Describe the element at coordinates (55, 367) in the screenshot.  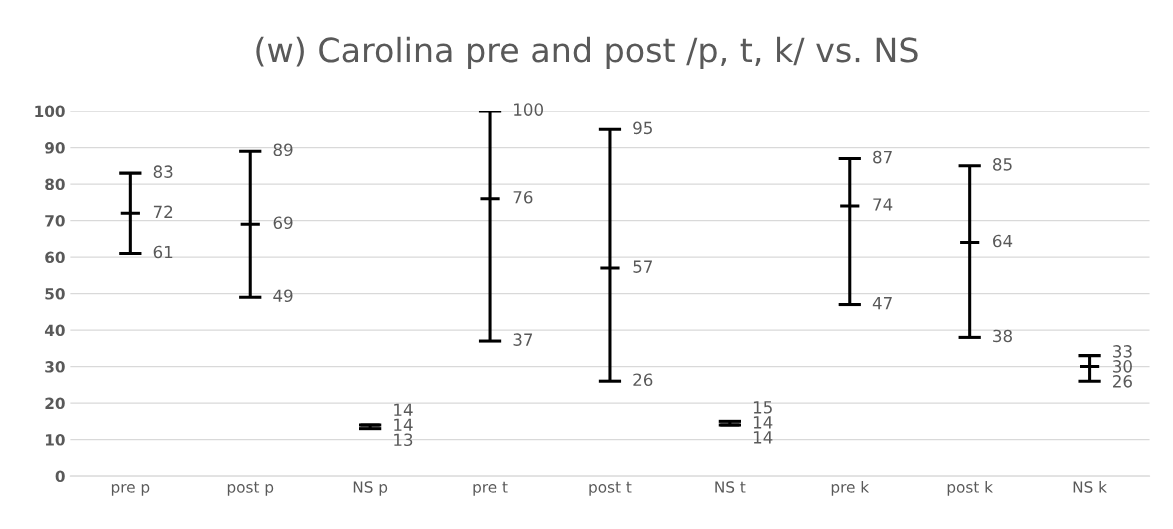
I see `y-tick-label: 30` at that location.